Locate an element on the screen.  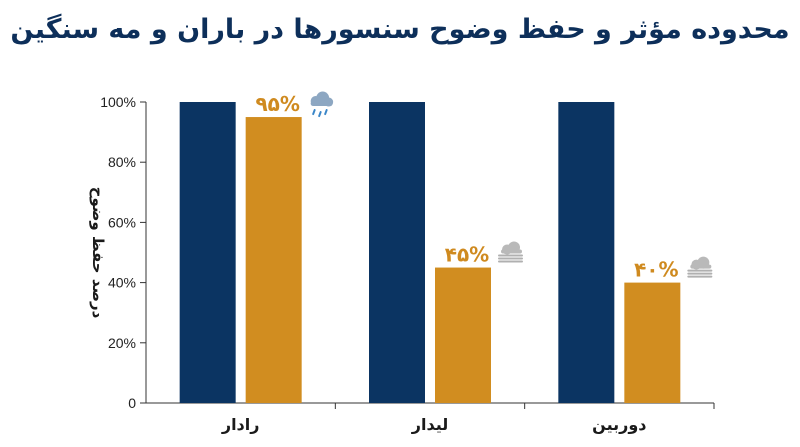
y-axis-label: درصد حفظ وضوح is located at coordinates (98, 253).